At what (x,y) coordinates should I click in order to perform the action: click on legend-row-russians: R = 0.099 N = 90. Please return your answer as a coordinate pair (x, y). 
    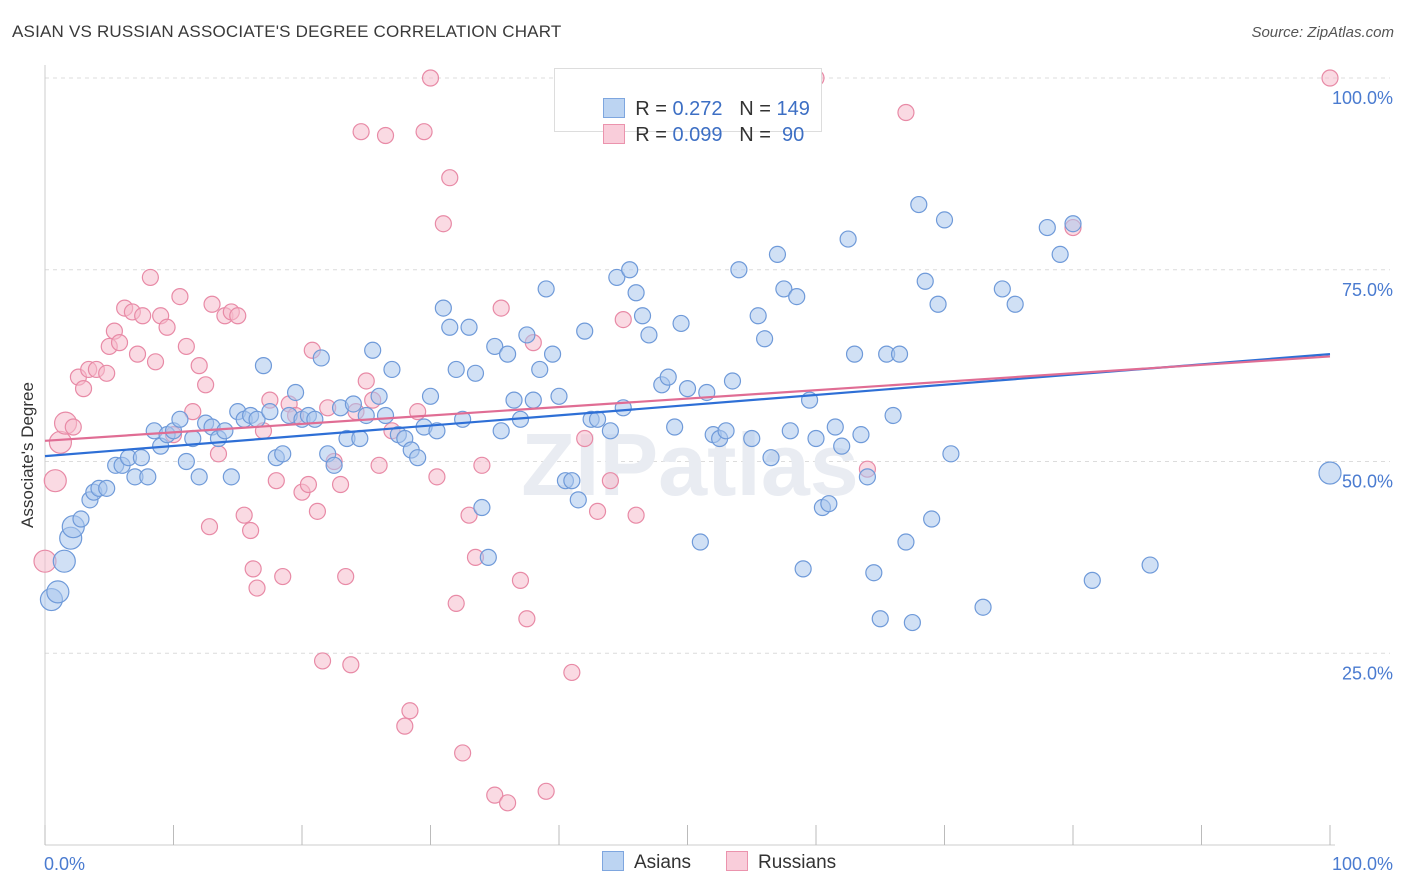
    Looking at the image, I should click on (692, 123).